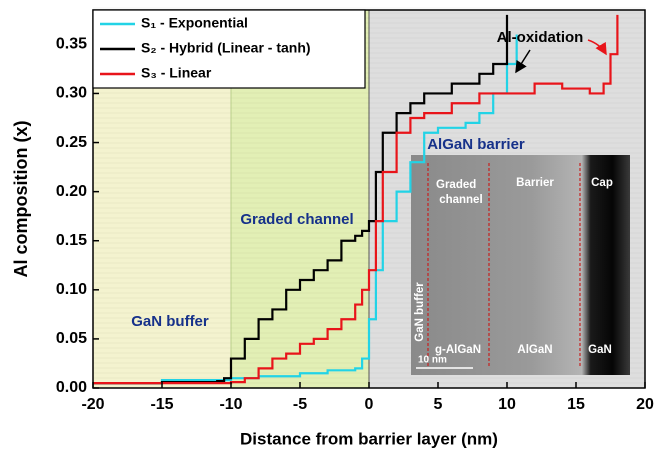 This screenshot has width=663, height=453. Describe the element at coordinates (71, 93) in the screenshot. I see `y-tick-label: 0.30` at that location.